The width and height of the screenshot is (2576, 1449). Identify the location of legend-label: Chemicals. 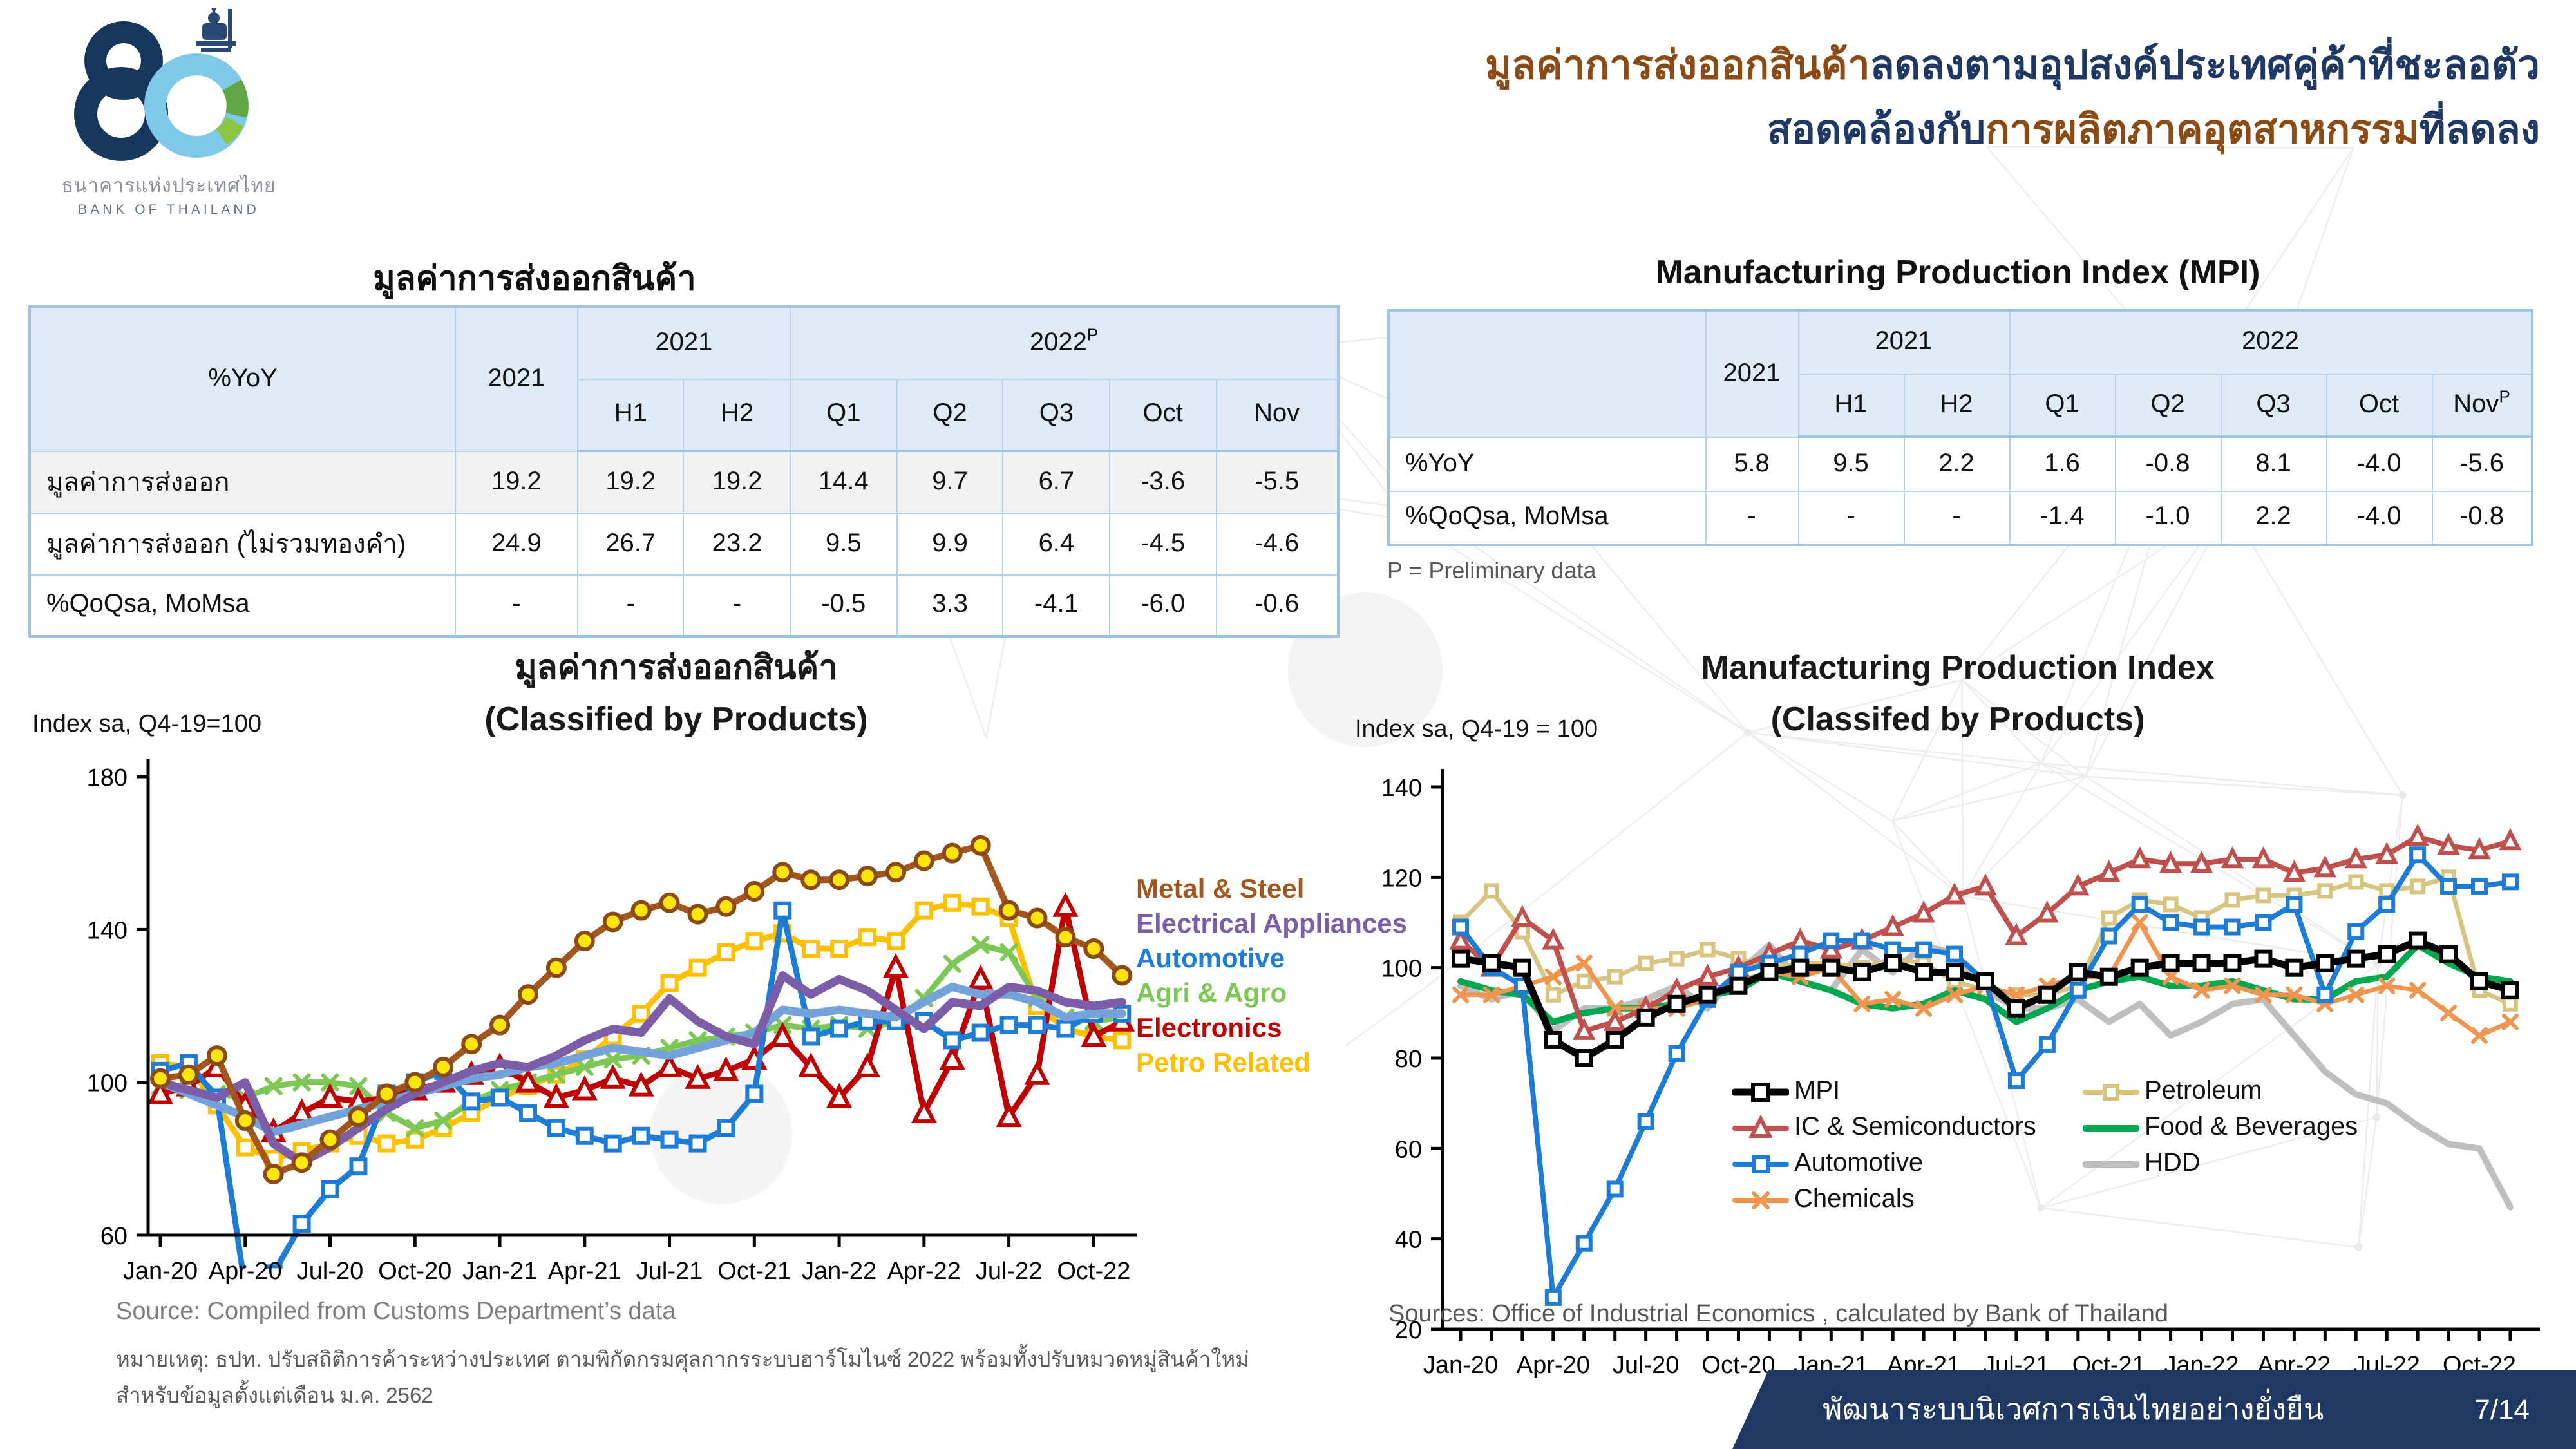
(1855, 1199).